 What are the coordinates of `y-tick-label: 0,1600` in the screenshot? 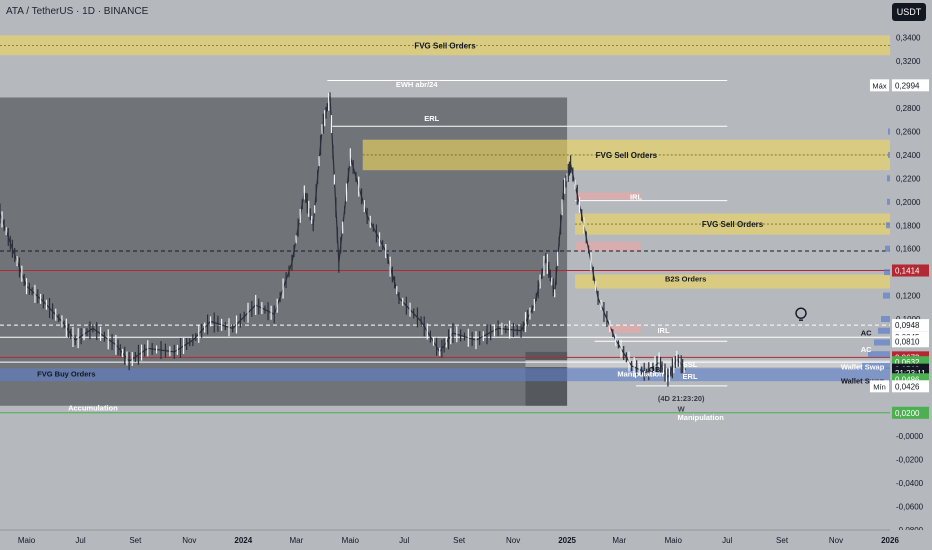 It's located at (908, 249).